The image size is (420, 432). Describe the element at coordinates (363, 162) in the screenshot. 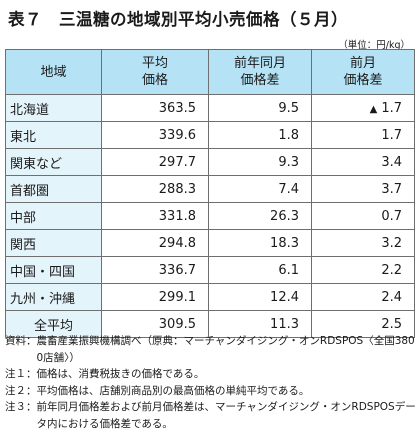

I see `mom-diff-cell: 3.4` at that location.